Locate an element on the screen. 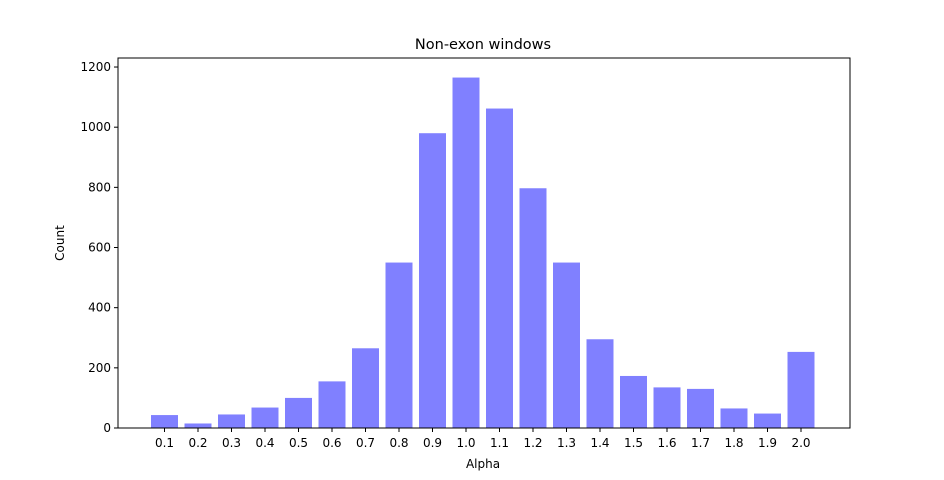 The image size is (944, 480). x-tick-label-1.8: 1.8 is located at coordinates (733, 443).